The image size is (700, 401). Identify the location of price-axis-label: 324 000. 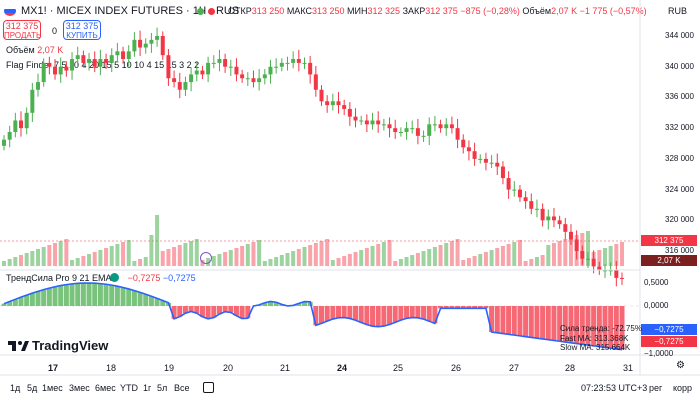
(679, 189).